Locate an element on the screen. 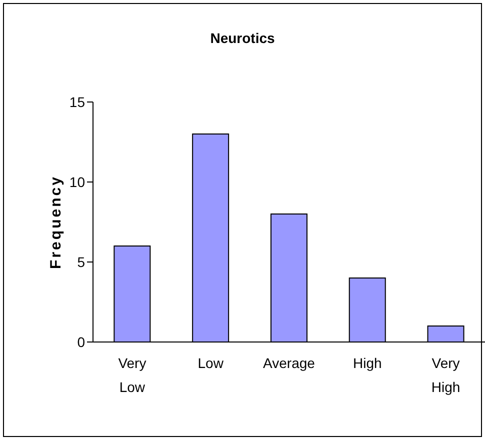 The width and height of the screenshot is (485, 440). x-tick-label: High is located at coordinates (367, 363).